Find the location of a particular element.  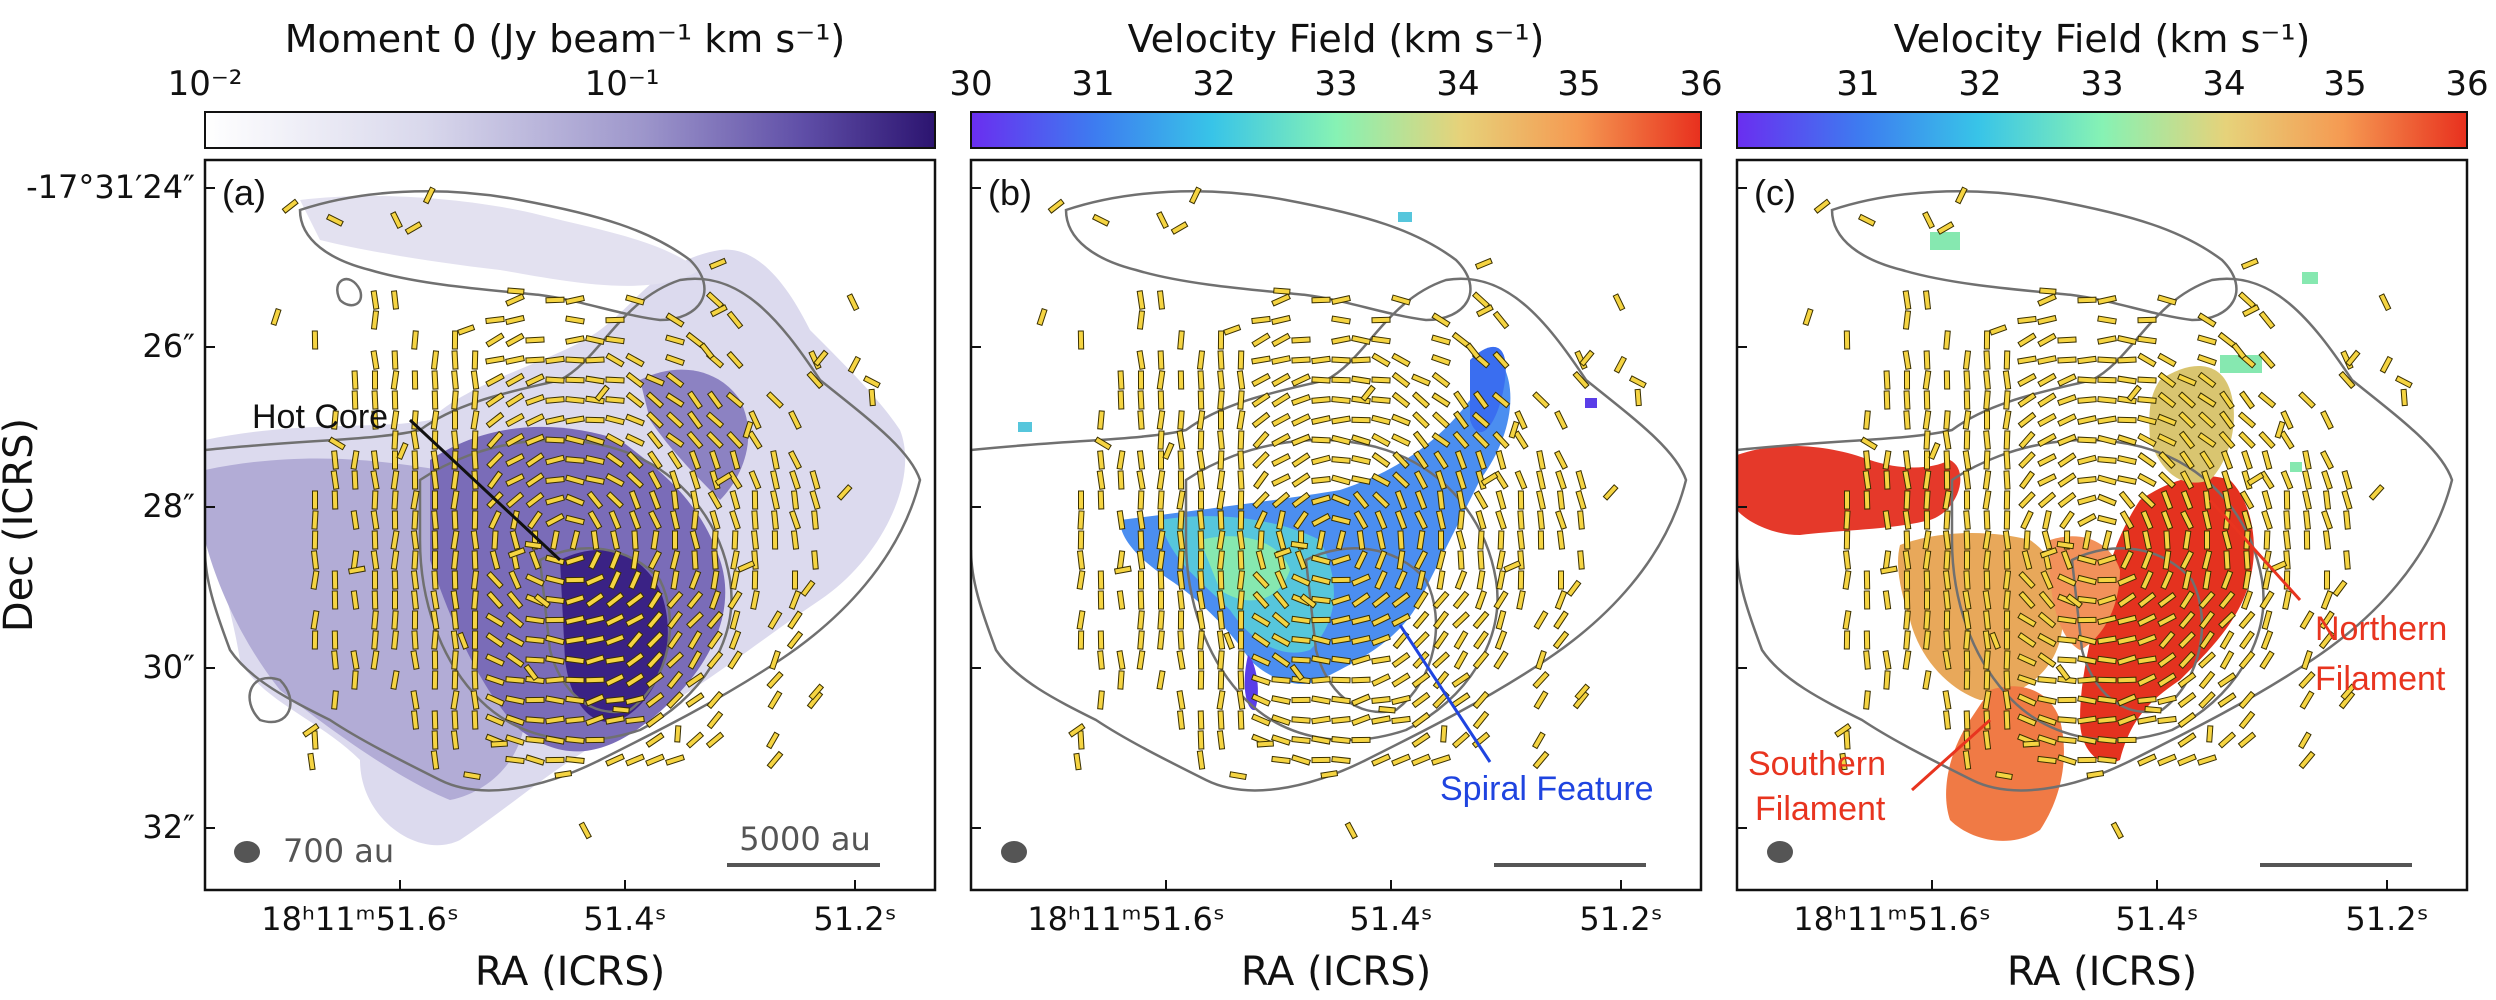

y-axis-title: Dec (ICRS) is located at coordinates (21, 525).